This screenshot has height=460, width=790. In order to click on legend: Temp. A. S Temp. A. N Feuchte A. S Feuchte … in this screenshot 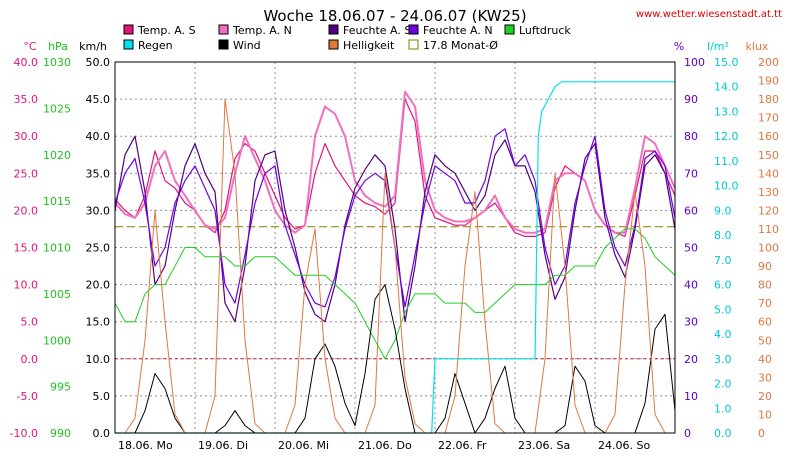, I will do `click(347, 38)`.